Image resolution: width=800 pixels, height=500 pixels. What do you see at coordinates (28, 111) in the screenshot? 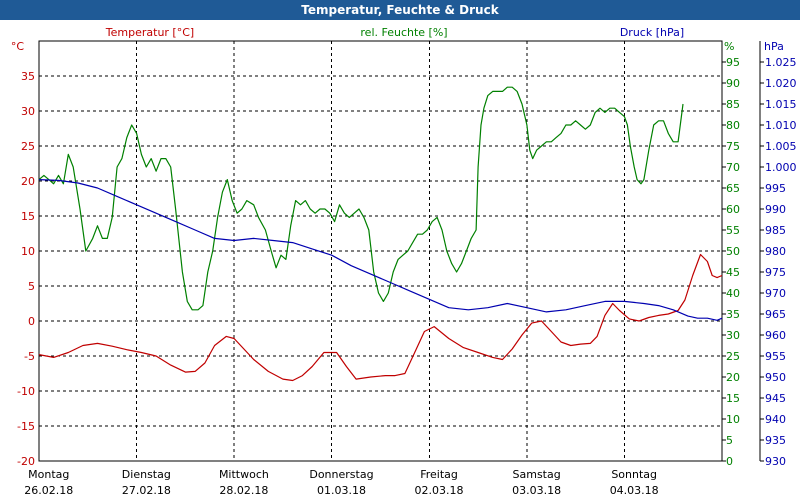
I see `temperature-tick-label: 30` at bounding box center [28, 111].